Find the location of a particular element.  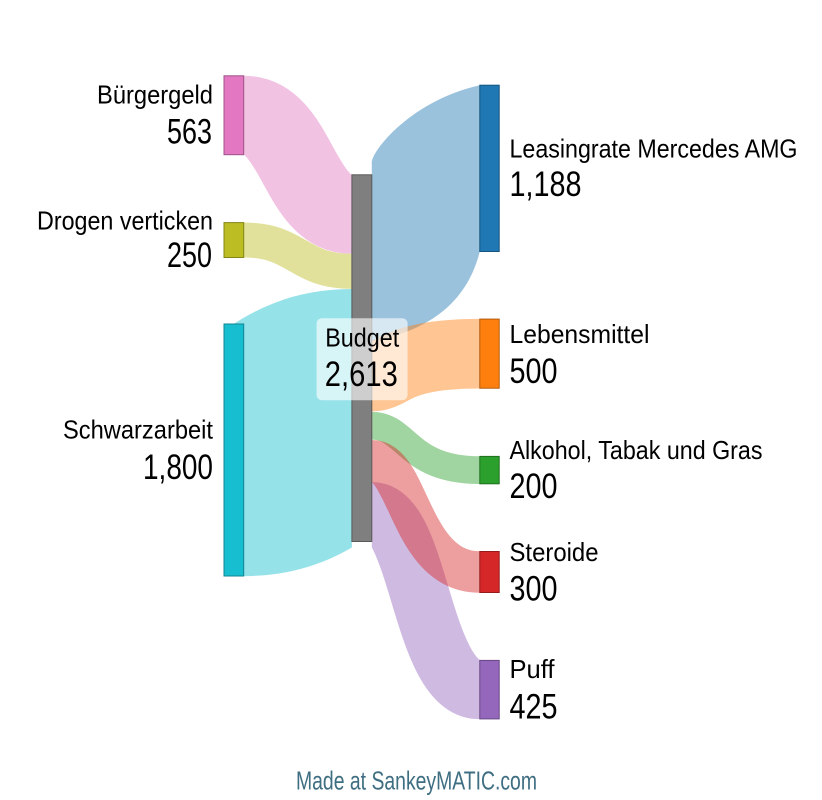

svg-text: 250 is located at coordinates (189, 255).